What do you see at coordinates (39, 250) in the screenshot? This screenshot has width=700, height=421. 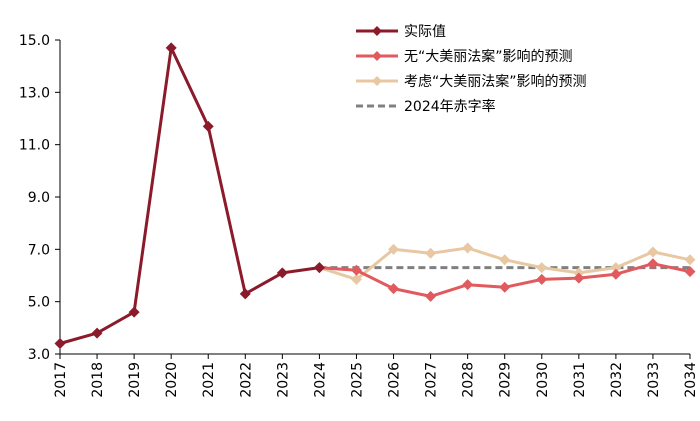 I see `y-tick-label: 7.0` at bounding box center [39, 250].